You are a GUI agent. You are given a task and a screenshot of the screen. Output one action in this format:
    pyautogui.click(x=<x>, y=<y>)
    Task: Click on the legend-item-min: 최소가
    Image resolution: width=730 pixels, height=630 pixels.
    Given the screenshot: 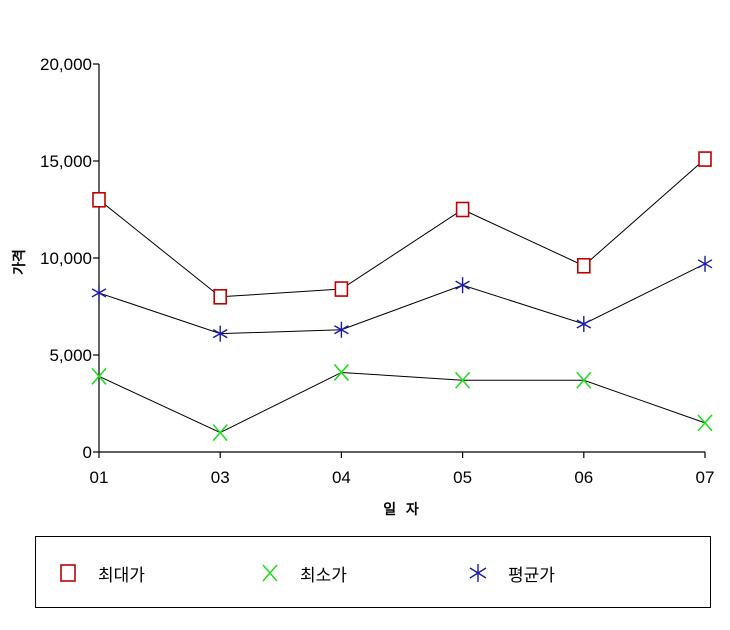 What is the action you would take?
    pyautogui.click(x=303, y=573)
    